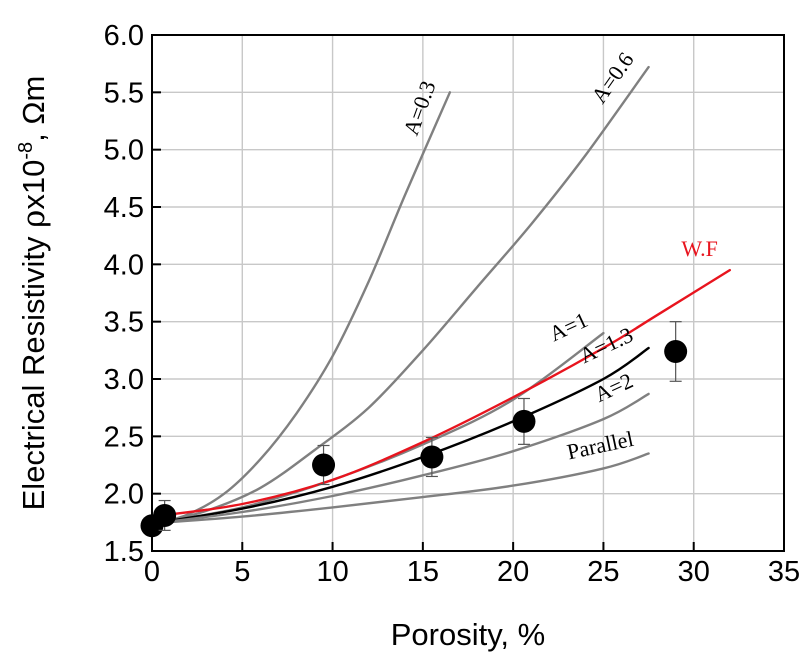  Describe the element at coordinates (614, 387) in the screenshot. I see `series-label-a-2: A=2` at that location.